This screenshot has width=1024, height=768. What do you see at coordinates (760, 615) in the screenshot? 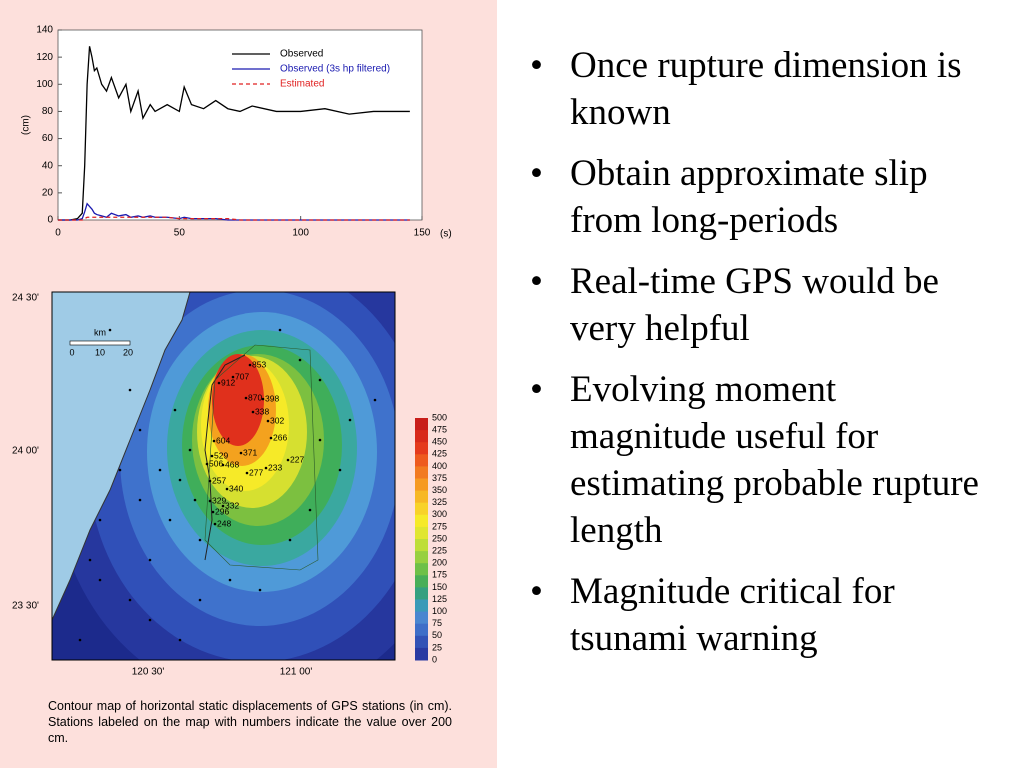
I see `bullet: Magnitude critical for tsunami warning` at bounding box center [760, 615].